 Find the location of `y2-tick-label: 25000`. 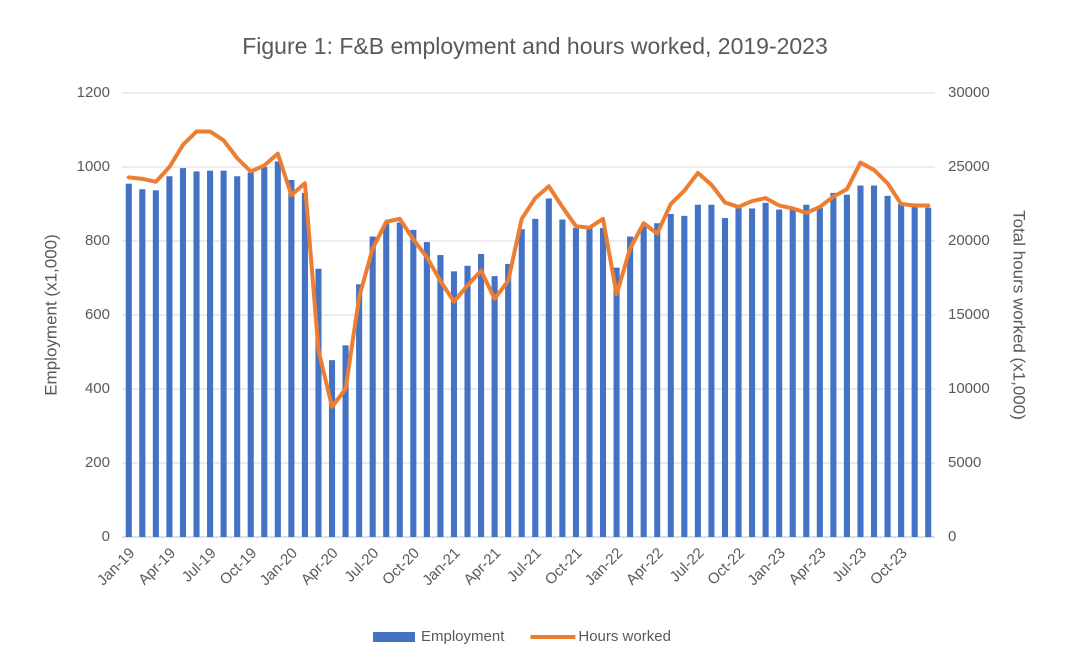

y2-tick-label: 25000 is located at coordinates (969, 166).